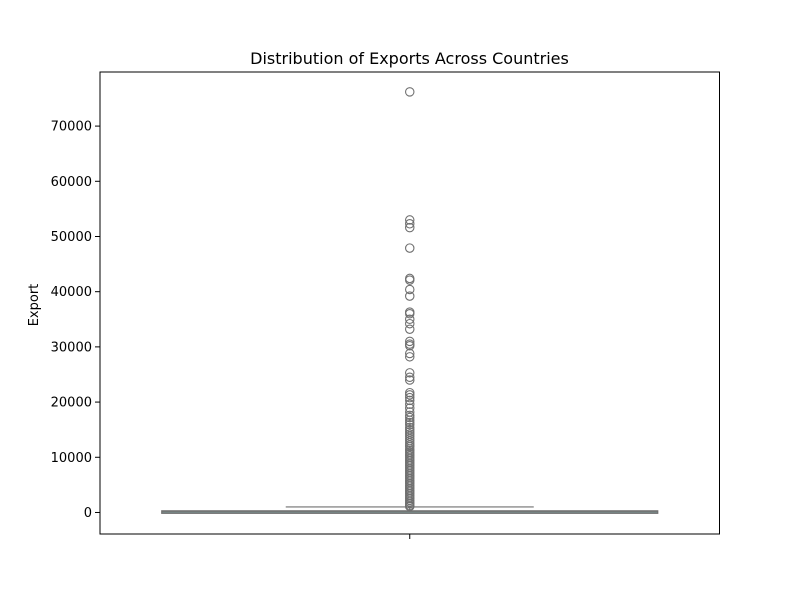 This screenshot has height=604, width=800. Describe the element at coordinates (71, 292) in the screenshot. I see `y-tick-label: 40000` at that location.